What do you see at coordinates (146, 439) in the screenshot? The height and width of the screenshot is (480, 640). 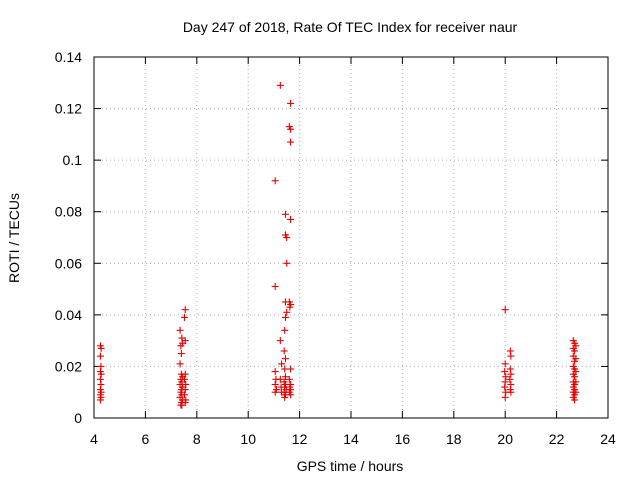 I see `x-tick-label: 6` at bounding box center [146, 439].